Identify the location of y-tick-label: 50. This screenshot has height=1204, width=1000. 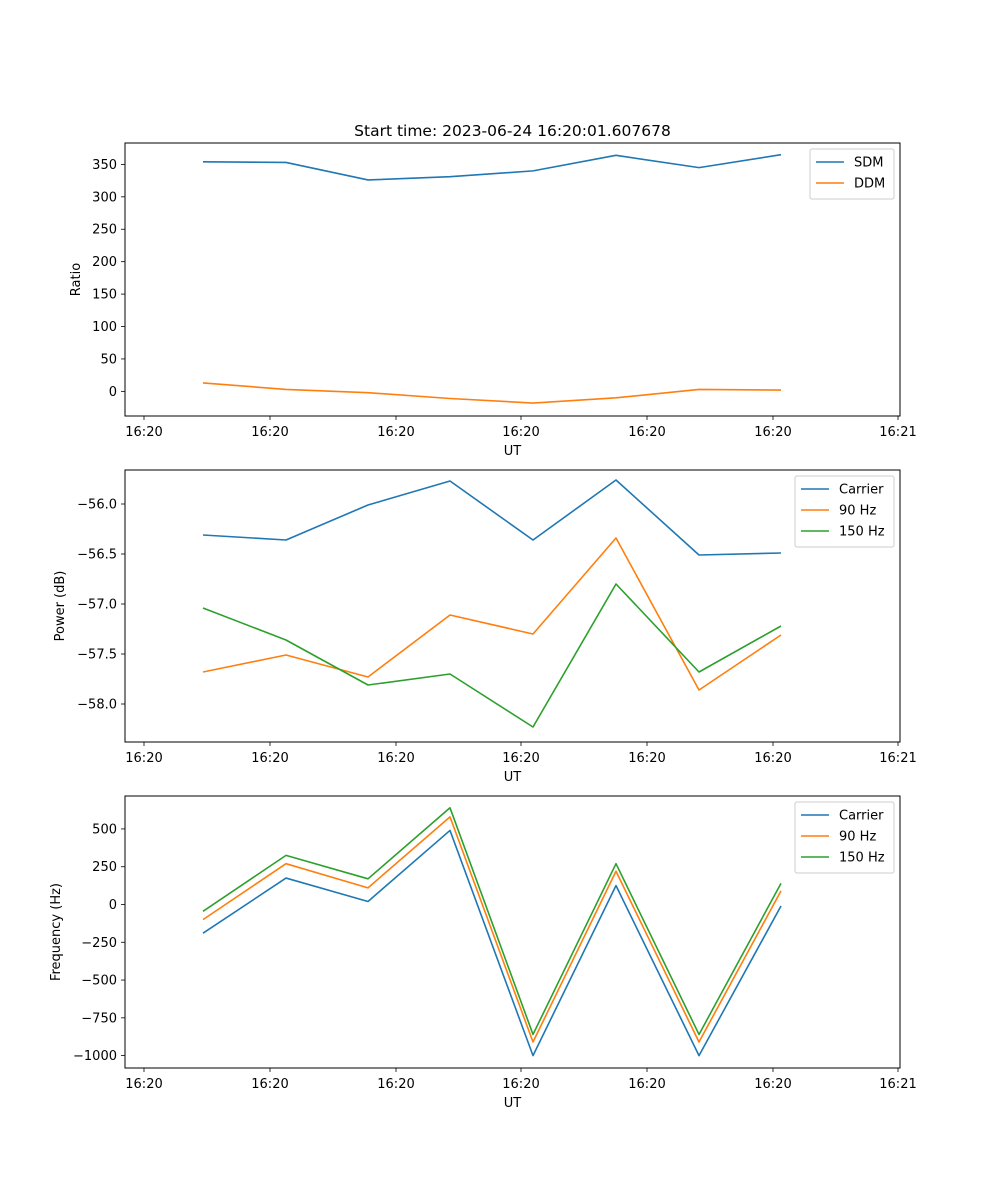
(108, 359).